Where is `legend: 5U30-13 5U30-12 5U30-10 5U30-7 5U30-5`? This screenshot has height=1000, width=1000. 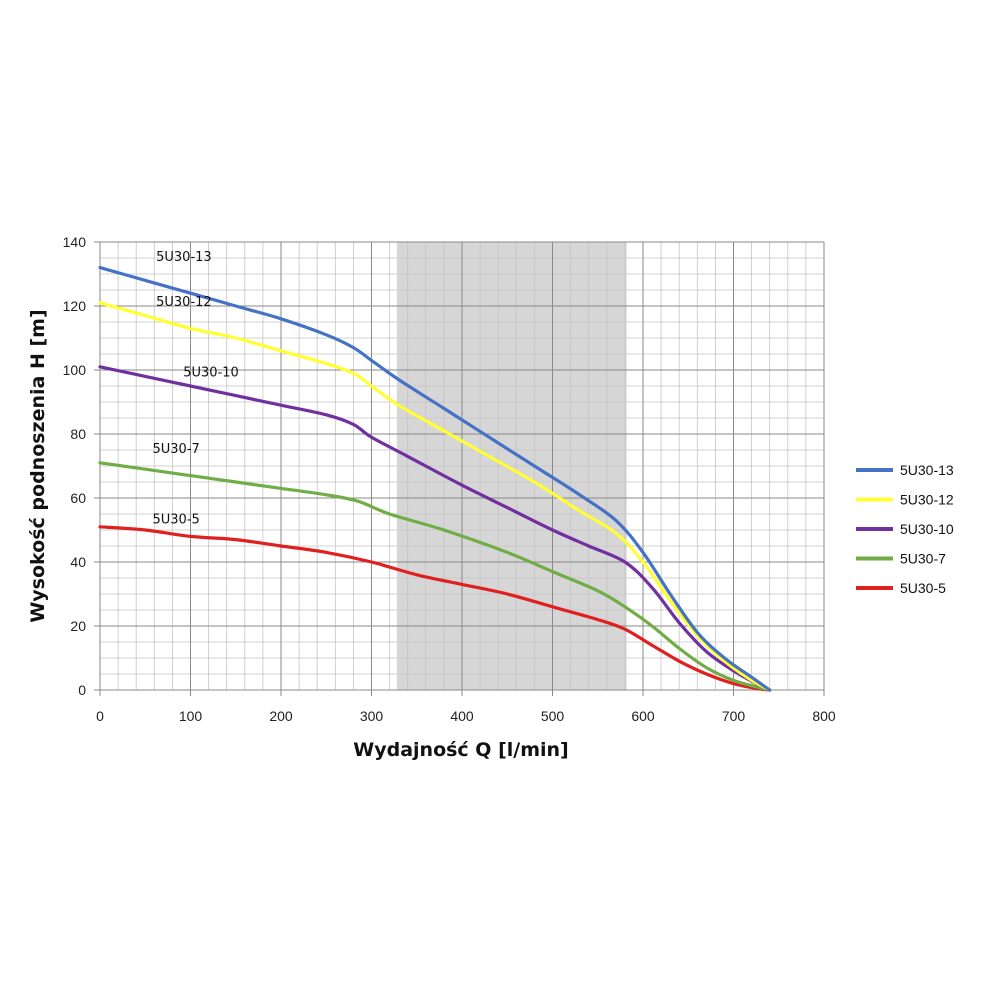 legend: 5U30-13 5U30-12 5U30-10 5U30-7 5U30-5 is located at coordinates (905, 529).